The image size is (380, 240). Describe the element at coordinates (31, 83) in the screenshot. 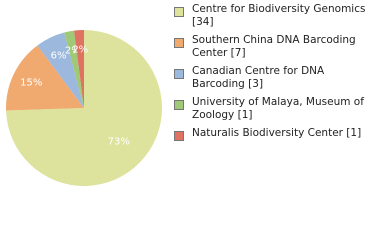

I see `slice-label: 15%` at that location.